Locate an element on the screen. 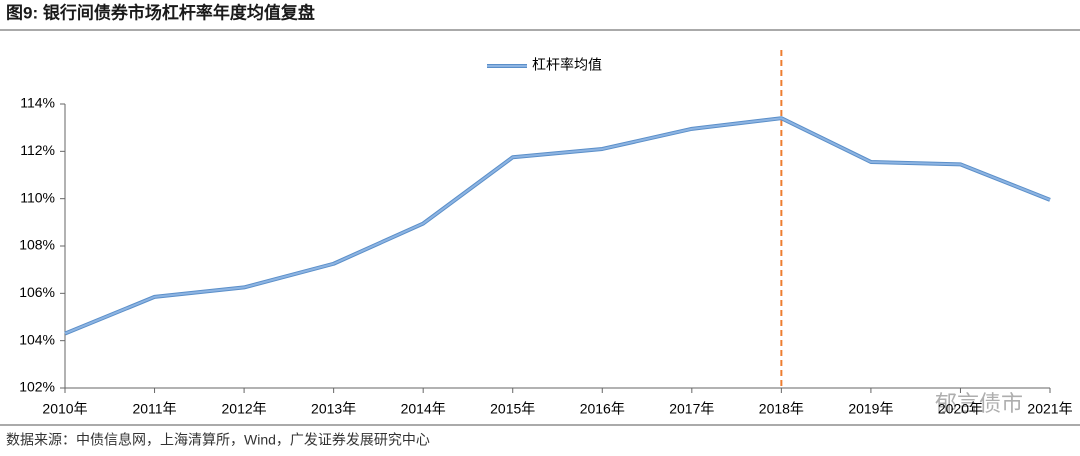 The image size is (1080, 456). legend-label: 杠杆率均值 is located at coordinates (567, 65).